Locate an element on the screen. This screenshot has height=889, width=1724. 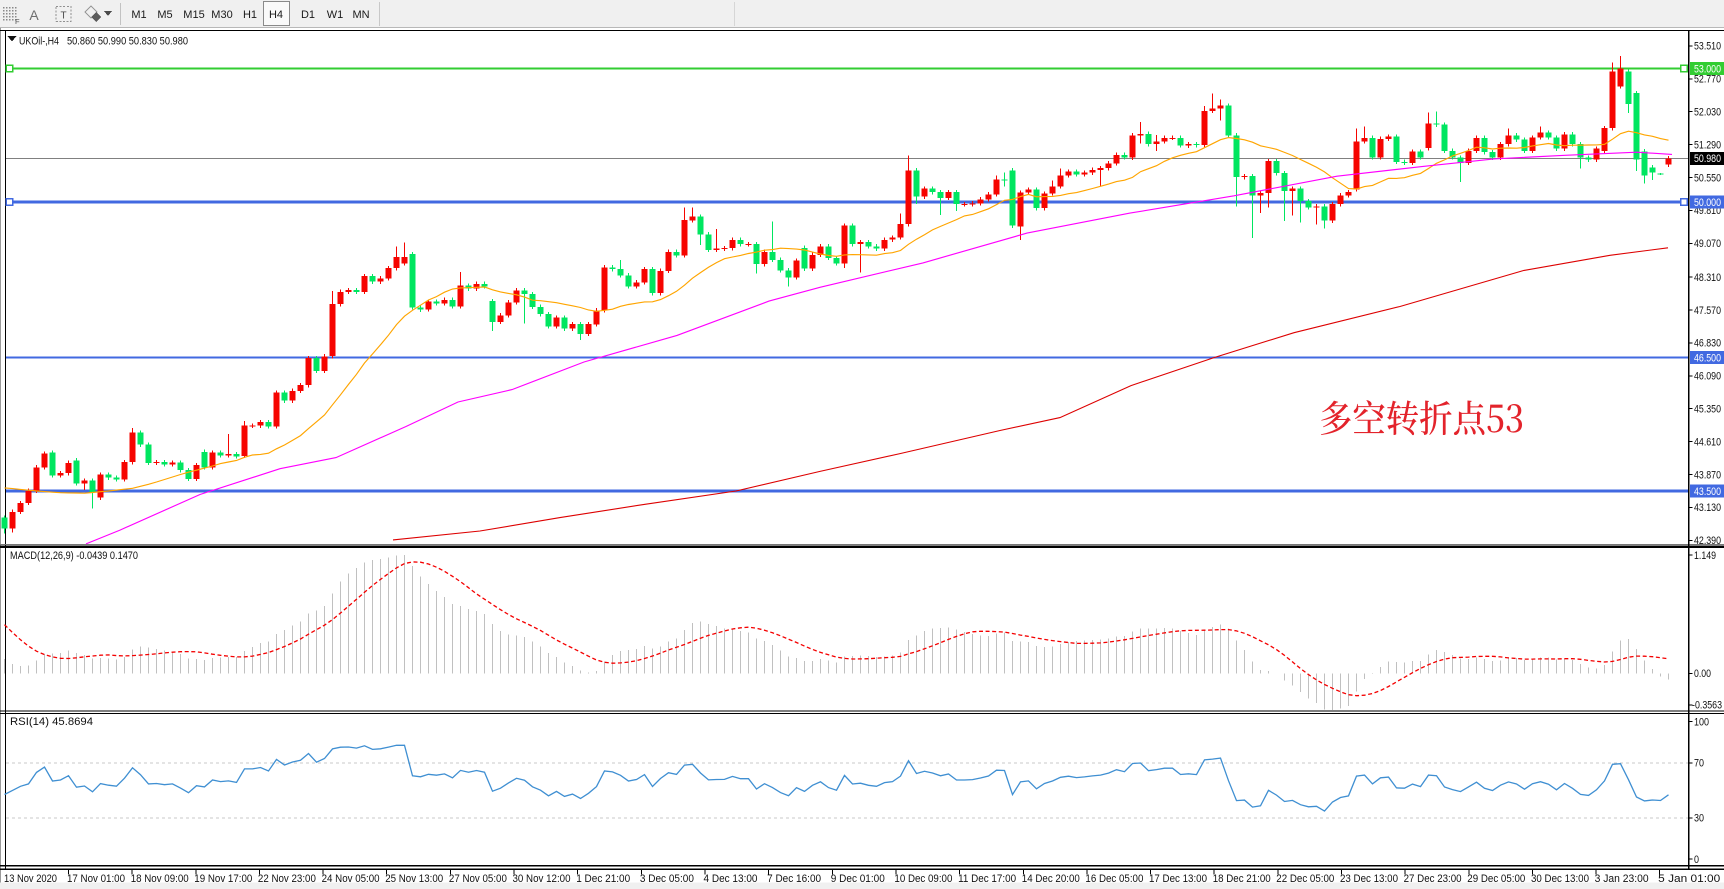
svg-text: 46.090 is located at coordinates (1707, 377).